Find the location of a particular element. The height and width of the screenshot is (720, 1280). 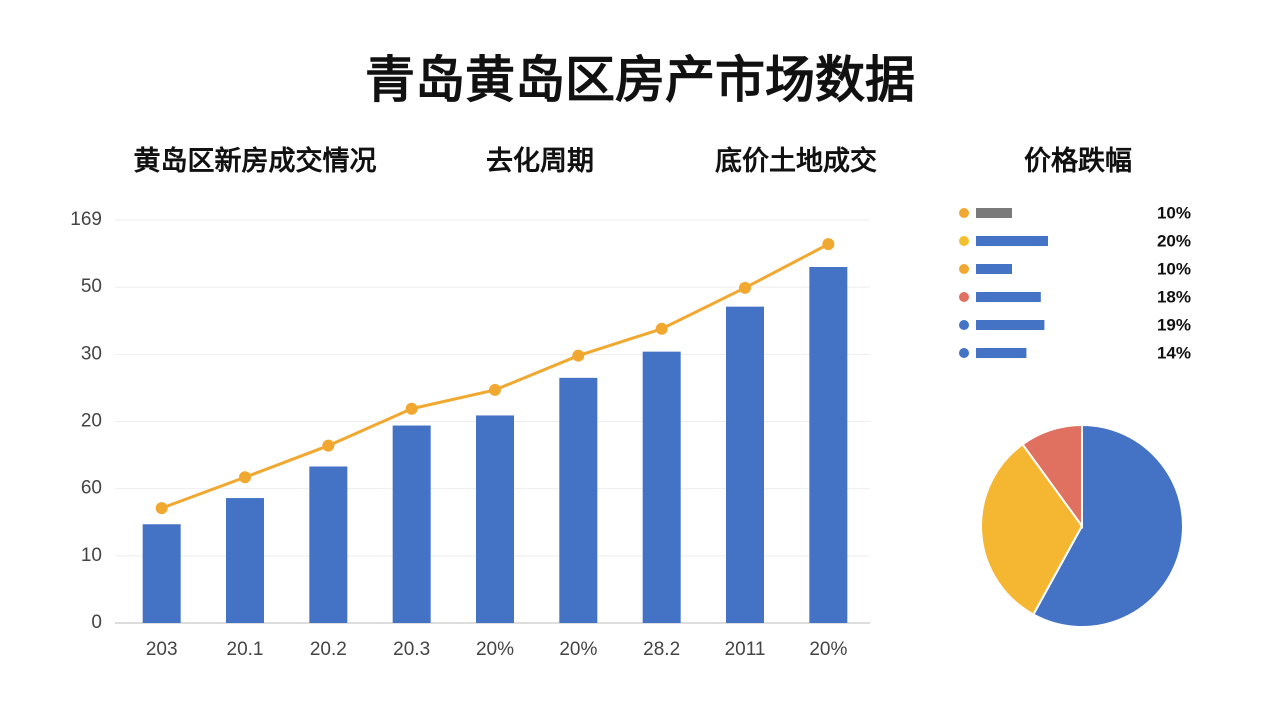

value-label: 18% is located at coordinates (1174, 296).